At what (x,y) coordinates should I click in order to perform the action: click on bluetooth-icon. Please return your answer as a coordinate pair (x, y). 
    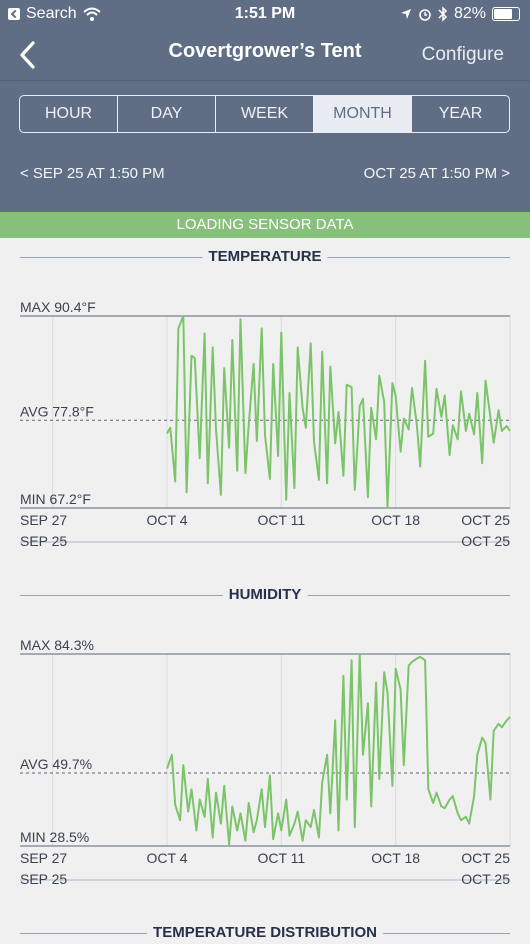
    Looking at the image, I should click on (443, 14).